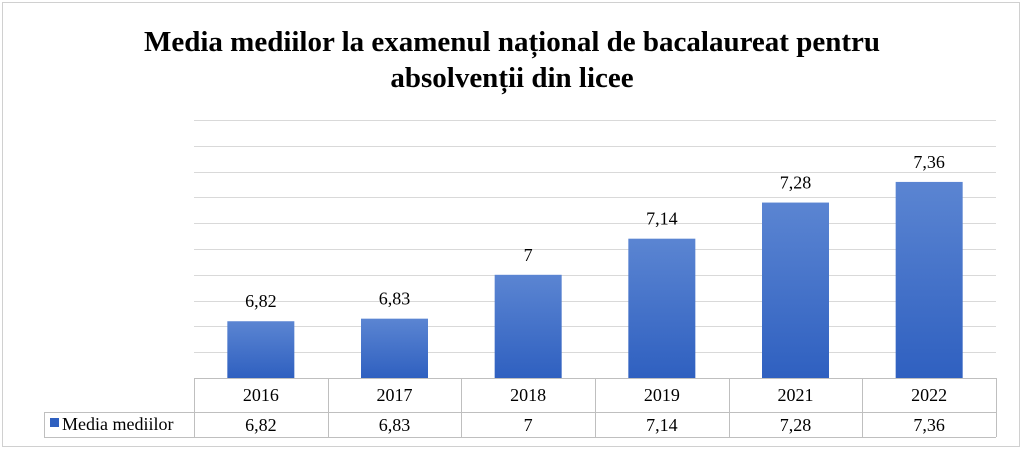 The width and height of the screenshot is (1024, 451). What do you see at coordinates (662, 219) in the screenshot?
I see `data-label-2019: 7,14` at bounding box center [662, 219].